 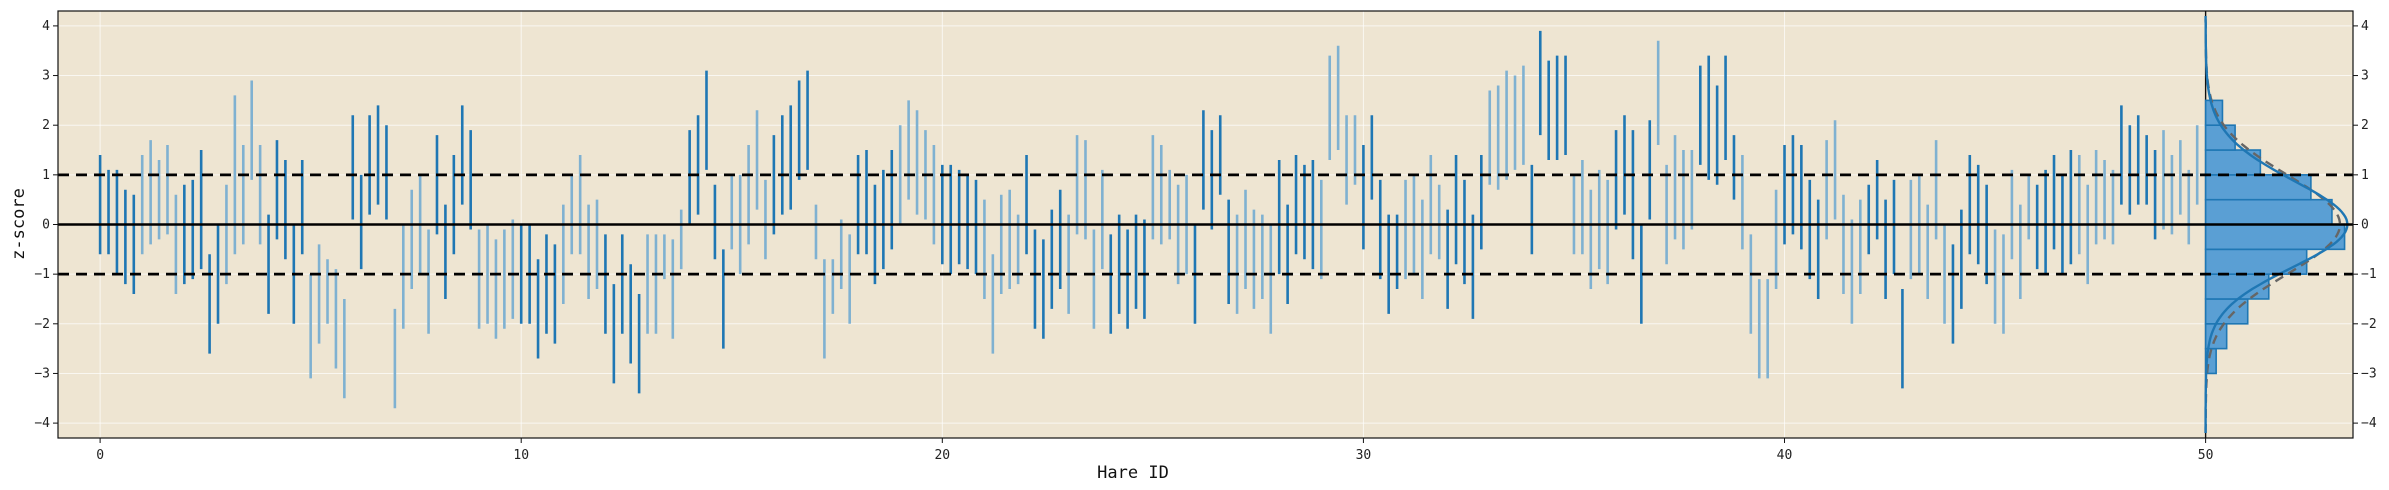 I want to click on y-tick-label-right: 2, so click(x=2365, y=125).